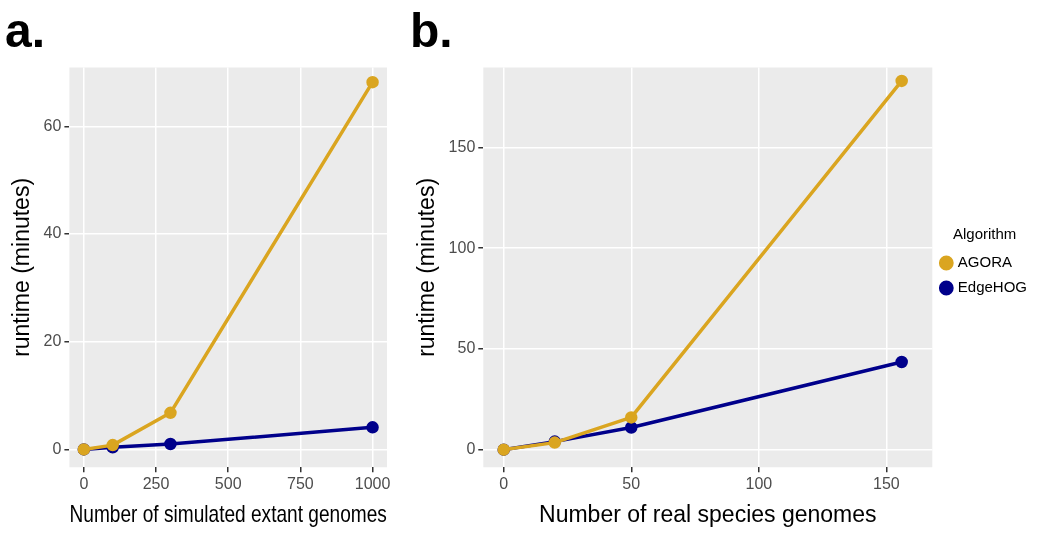  I want to click on y-tick-label: 40, so click(52, 233).